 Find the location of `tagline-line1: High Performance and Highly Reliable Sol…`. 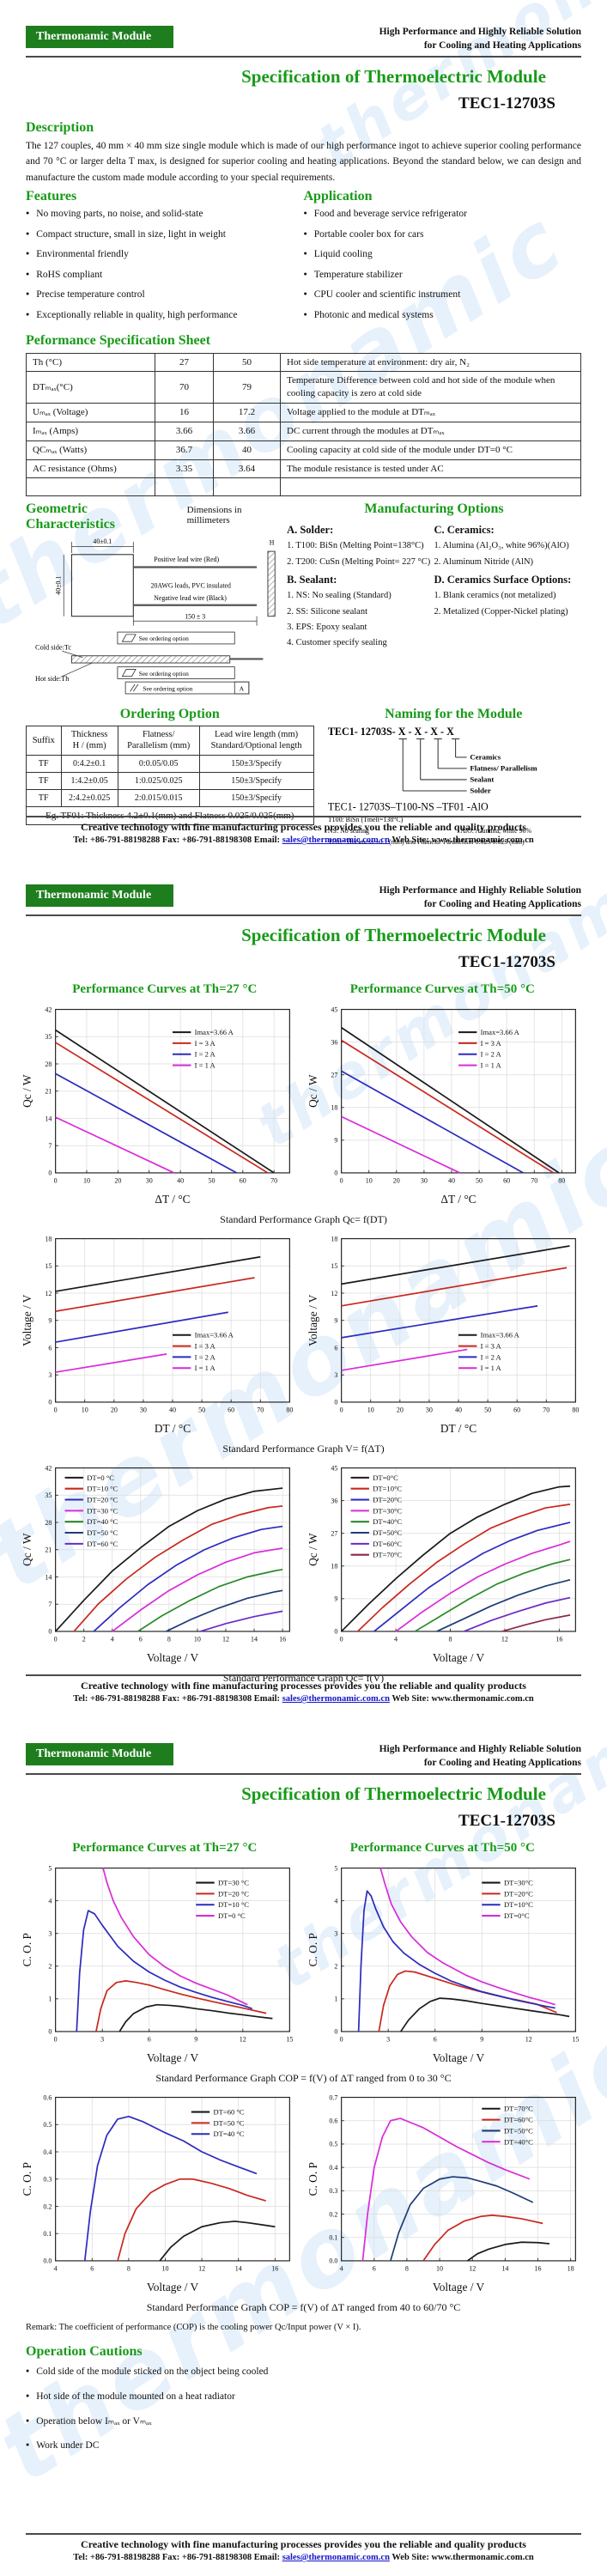

tagline-line1: High Performance and Highly Reliable Sol… is located at coordinates (480, 32).